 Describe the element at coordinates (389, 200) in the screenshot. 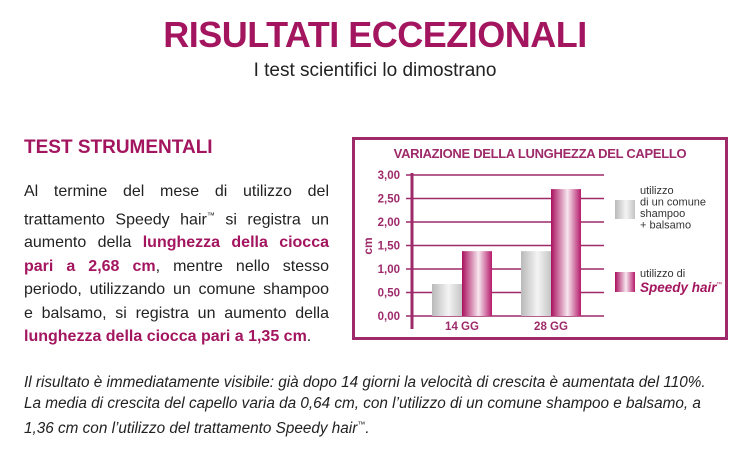

I see `y-tick-label: 2,50` at that location.